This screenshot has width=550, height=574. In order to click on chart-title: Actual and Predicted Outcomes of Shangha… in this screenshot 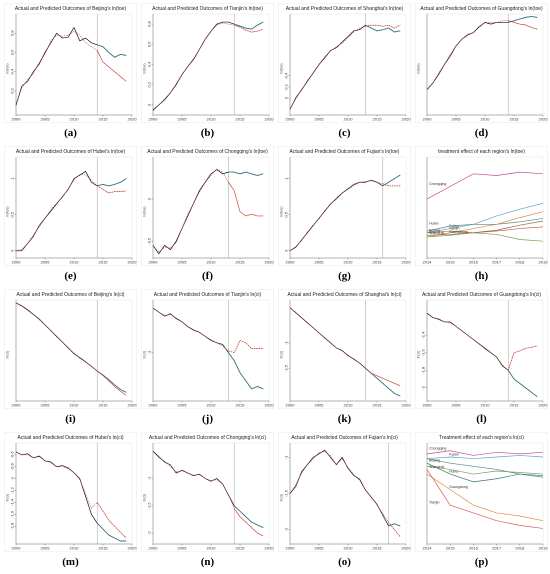, I will do `click(344, 295)`.